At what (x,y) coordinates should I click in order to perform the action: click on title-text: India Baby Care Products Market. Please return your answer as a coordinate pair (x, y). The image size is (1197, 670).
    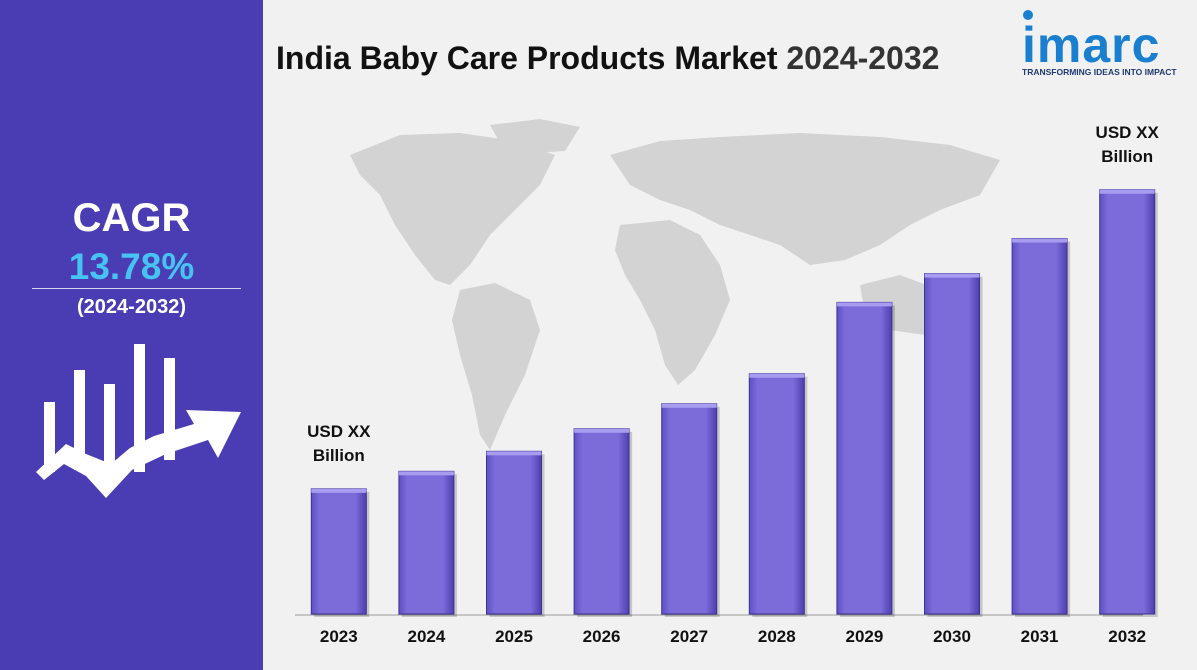
    Looking at the image, I should click on (527, 58).